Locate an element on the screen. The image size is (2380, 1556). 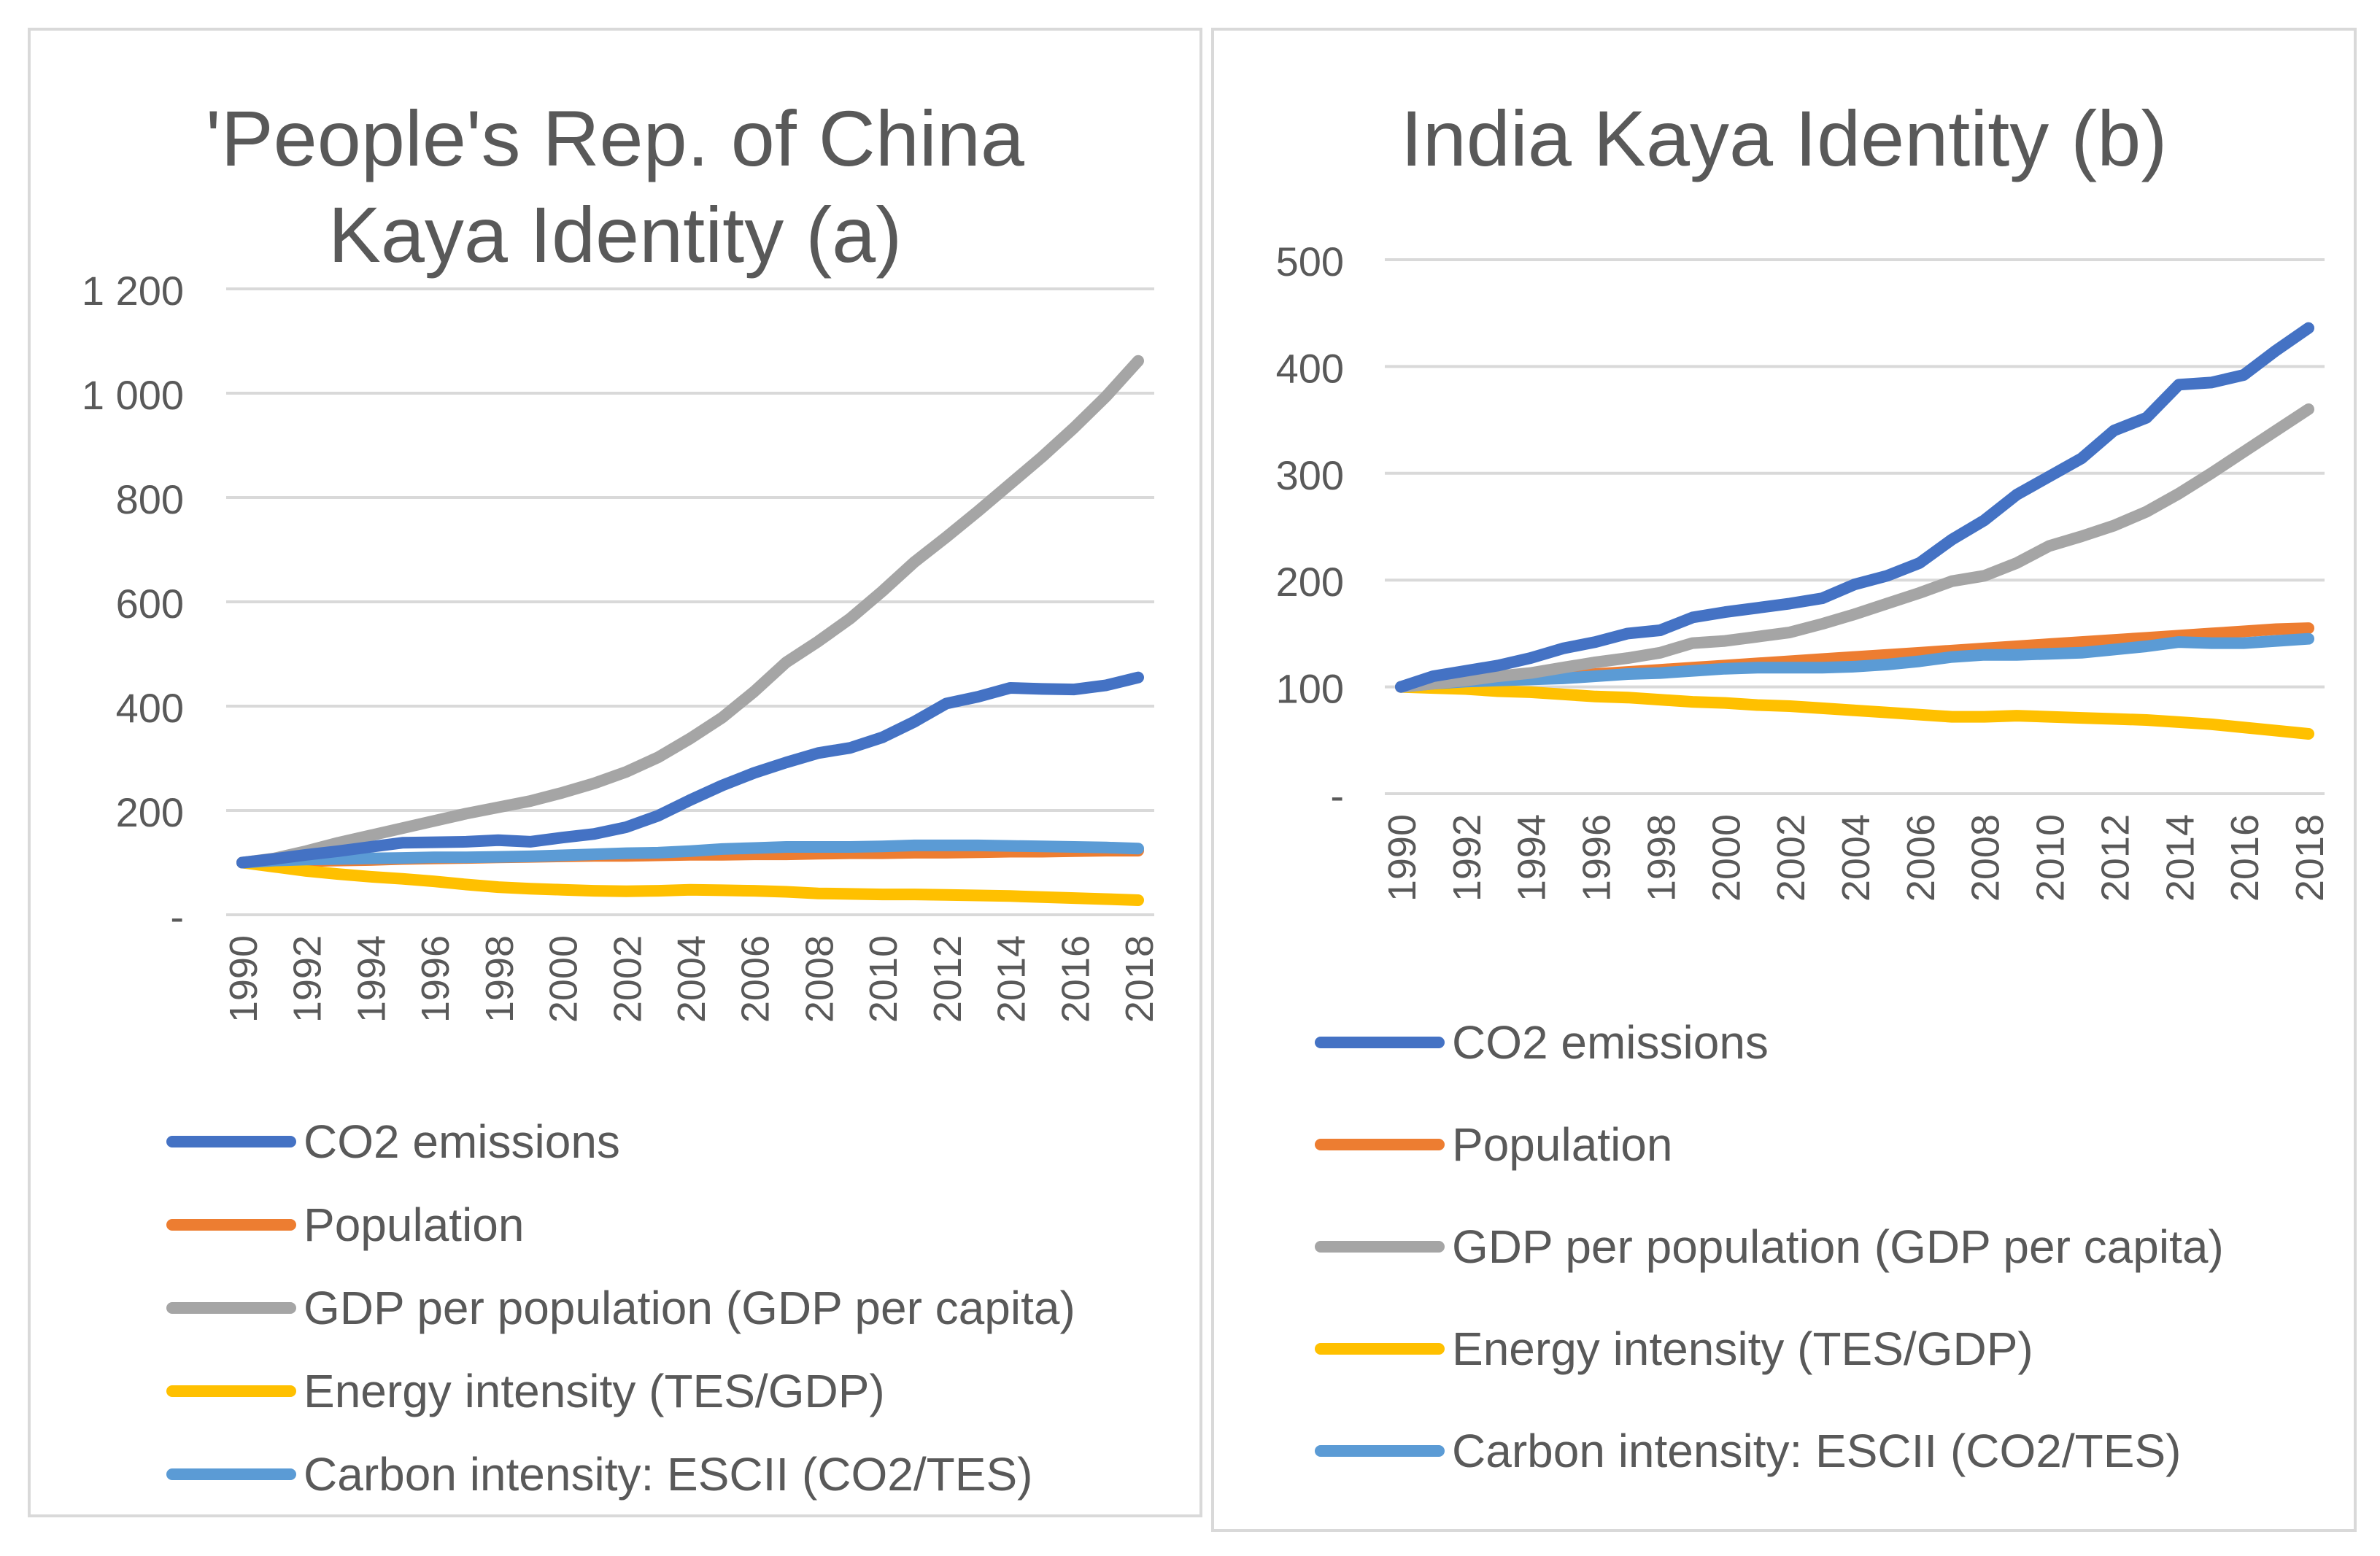
y-tick-label: 1 000 is located at coordinates (133, 395).